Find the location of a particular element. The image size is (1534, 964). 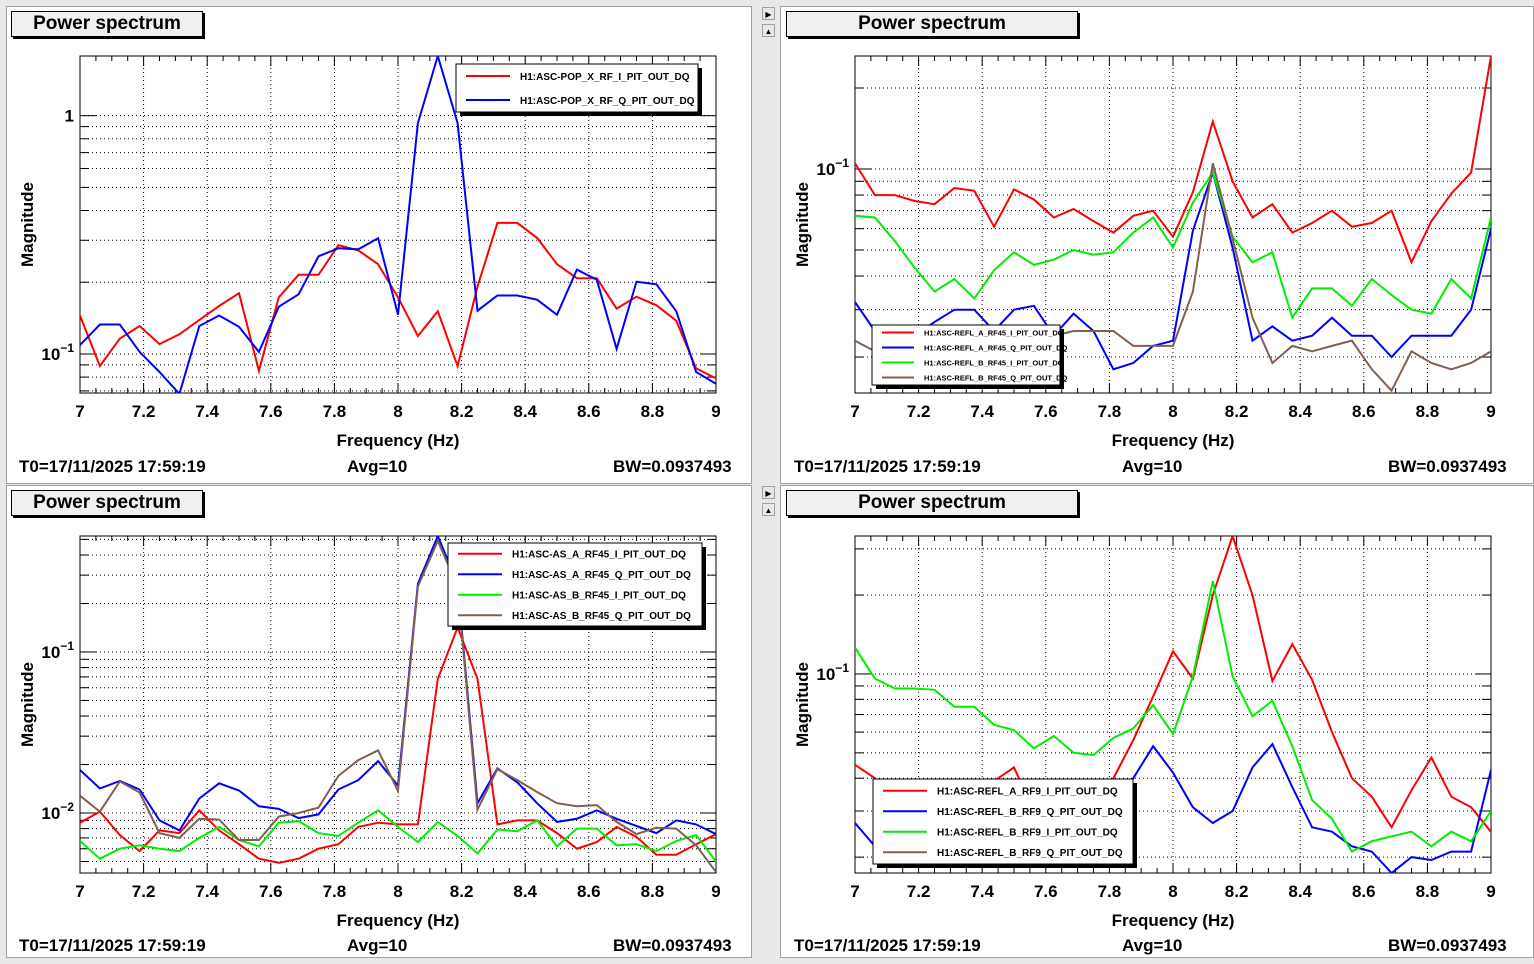

window-top-bar is located at coordinates (767, 3).